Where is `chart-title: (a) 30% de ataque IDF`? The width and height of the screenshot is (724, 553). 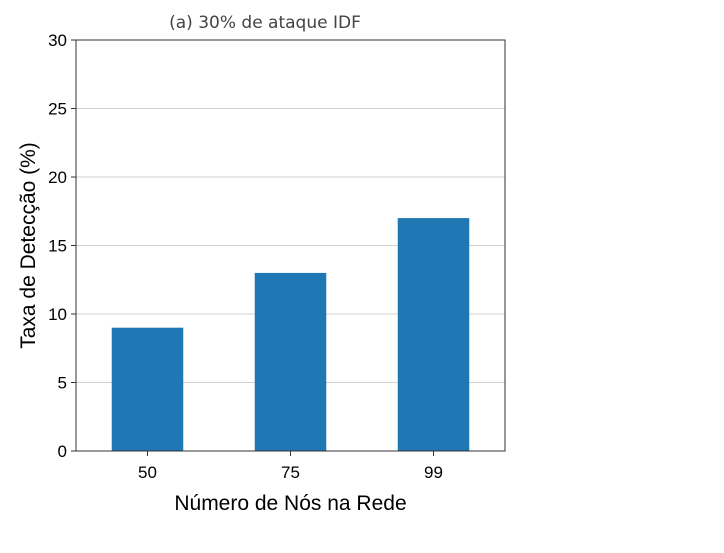 chart-title: (a) 30% de ataque IDF is located at coordinates (265, 23).